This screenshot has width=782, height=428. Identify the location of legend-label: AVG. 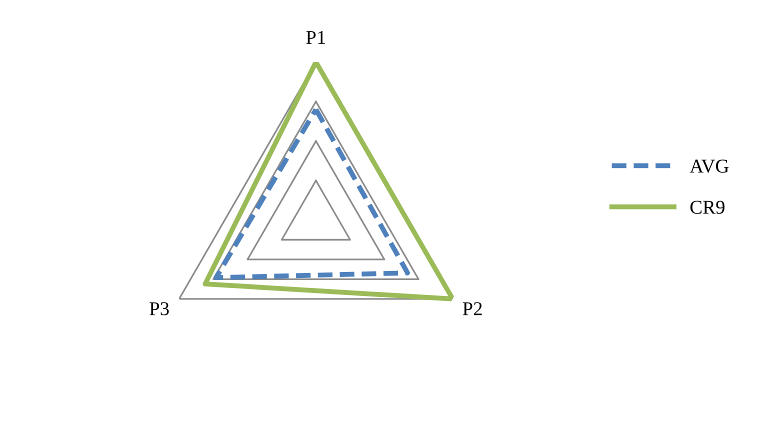
(709, 166).